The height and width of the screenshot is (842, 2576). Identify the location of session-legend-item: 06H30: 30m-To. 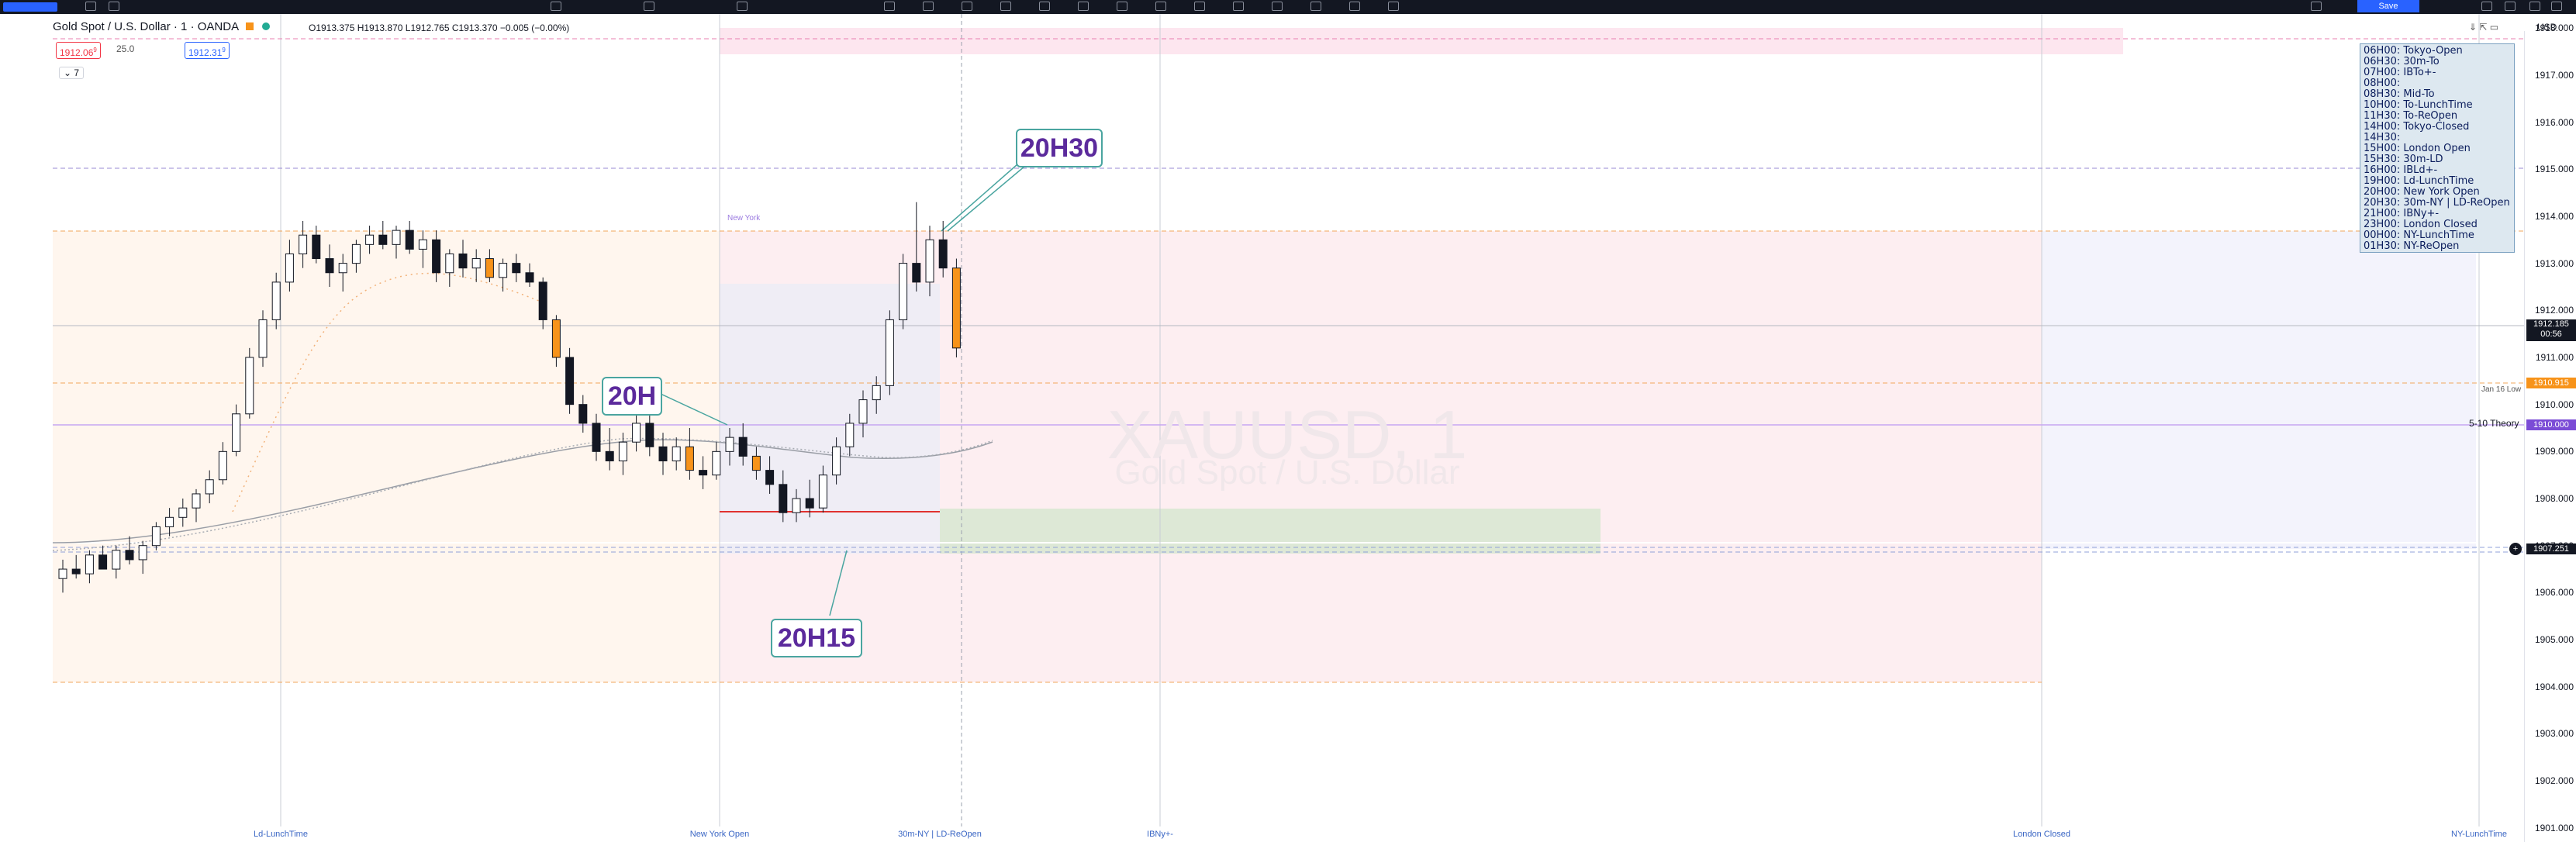
(2402, 61).